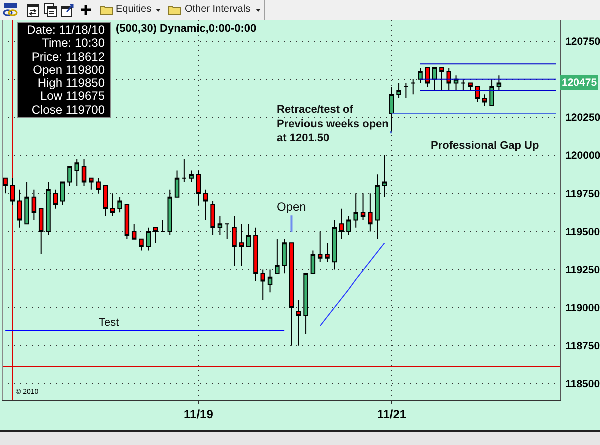 The height and width of the screenshot is (445, 600). Describe the element at coordinates (583, 384) in the screenshot. I see `y-tick-label: 118500` at that location.